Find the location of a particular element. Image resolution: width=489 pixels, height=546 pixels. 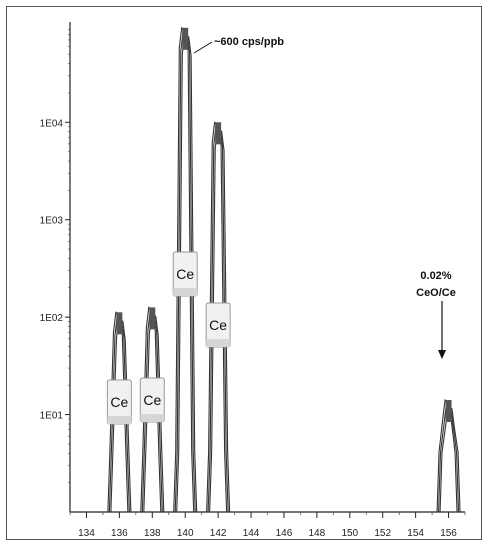

annotation-oxide-percent: 0.02% is located at coordinates (435, 276).